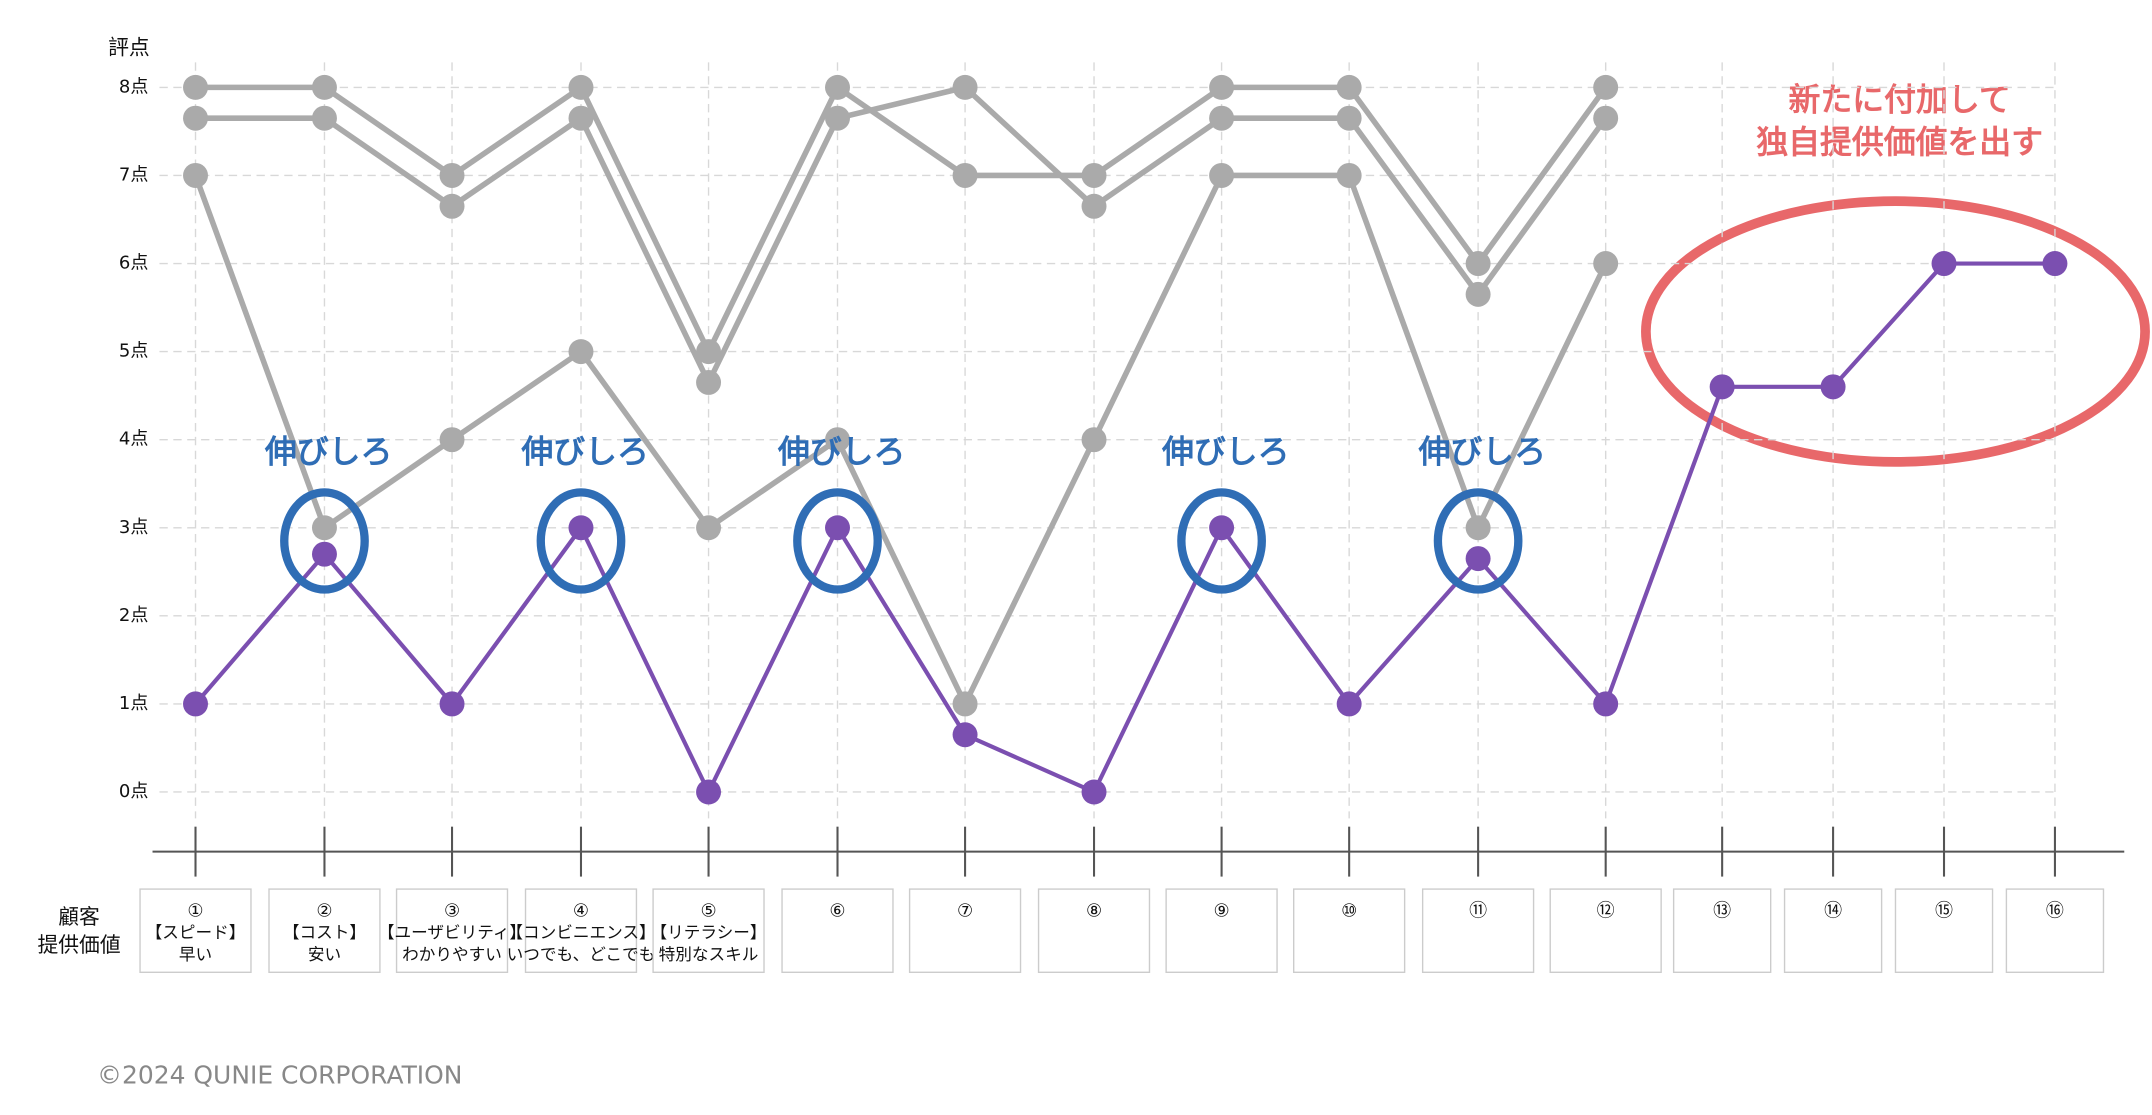  I want to click on footer: ©2024 QUNIE CORPORATION, so click(279, 1074).